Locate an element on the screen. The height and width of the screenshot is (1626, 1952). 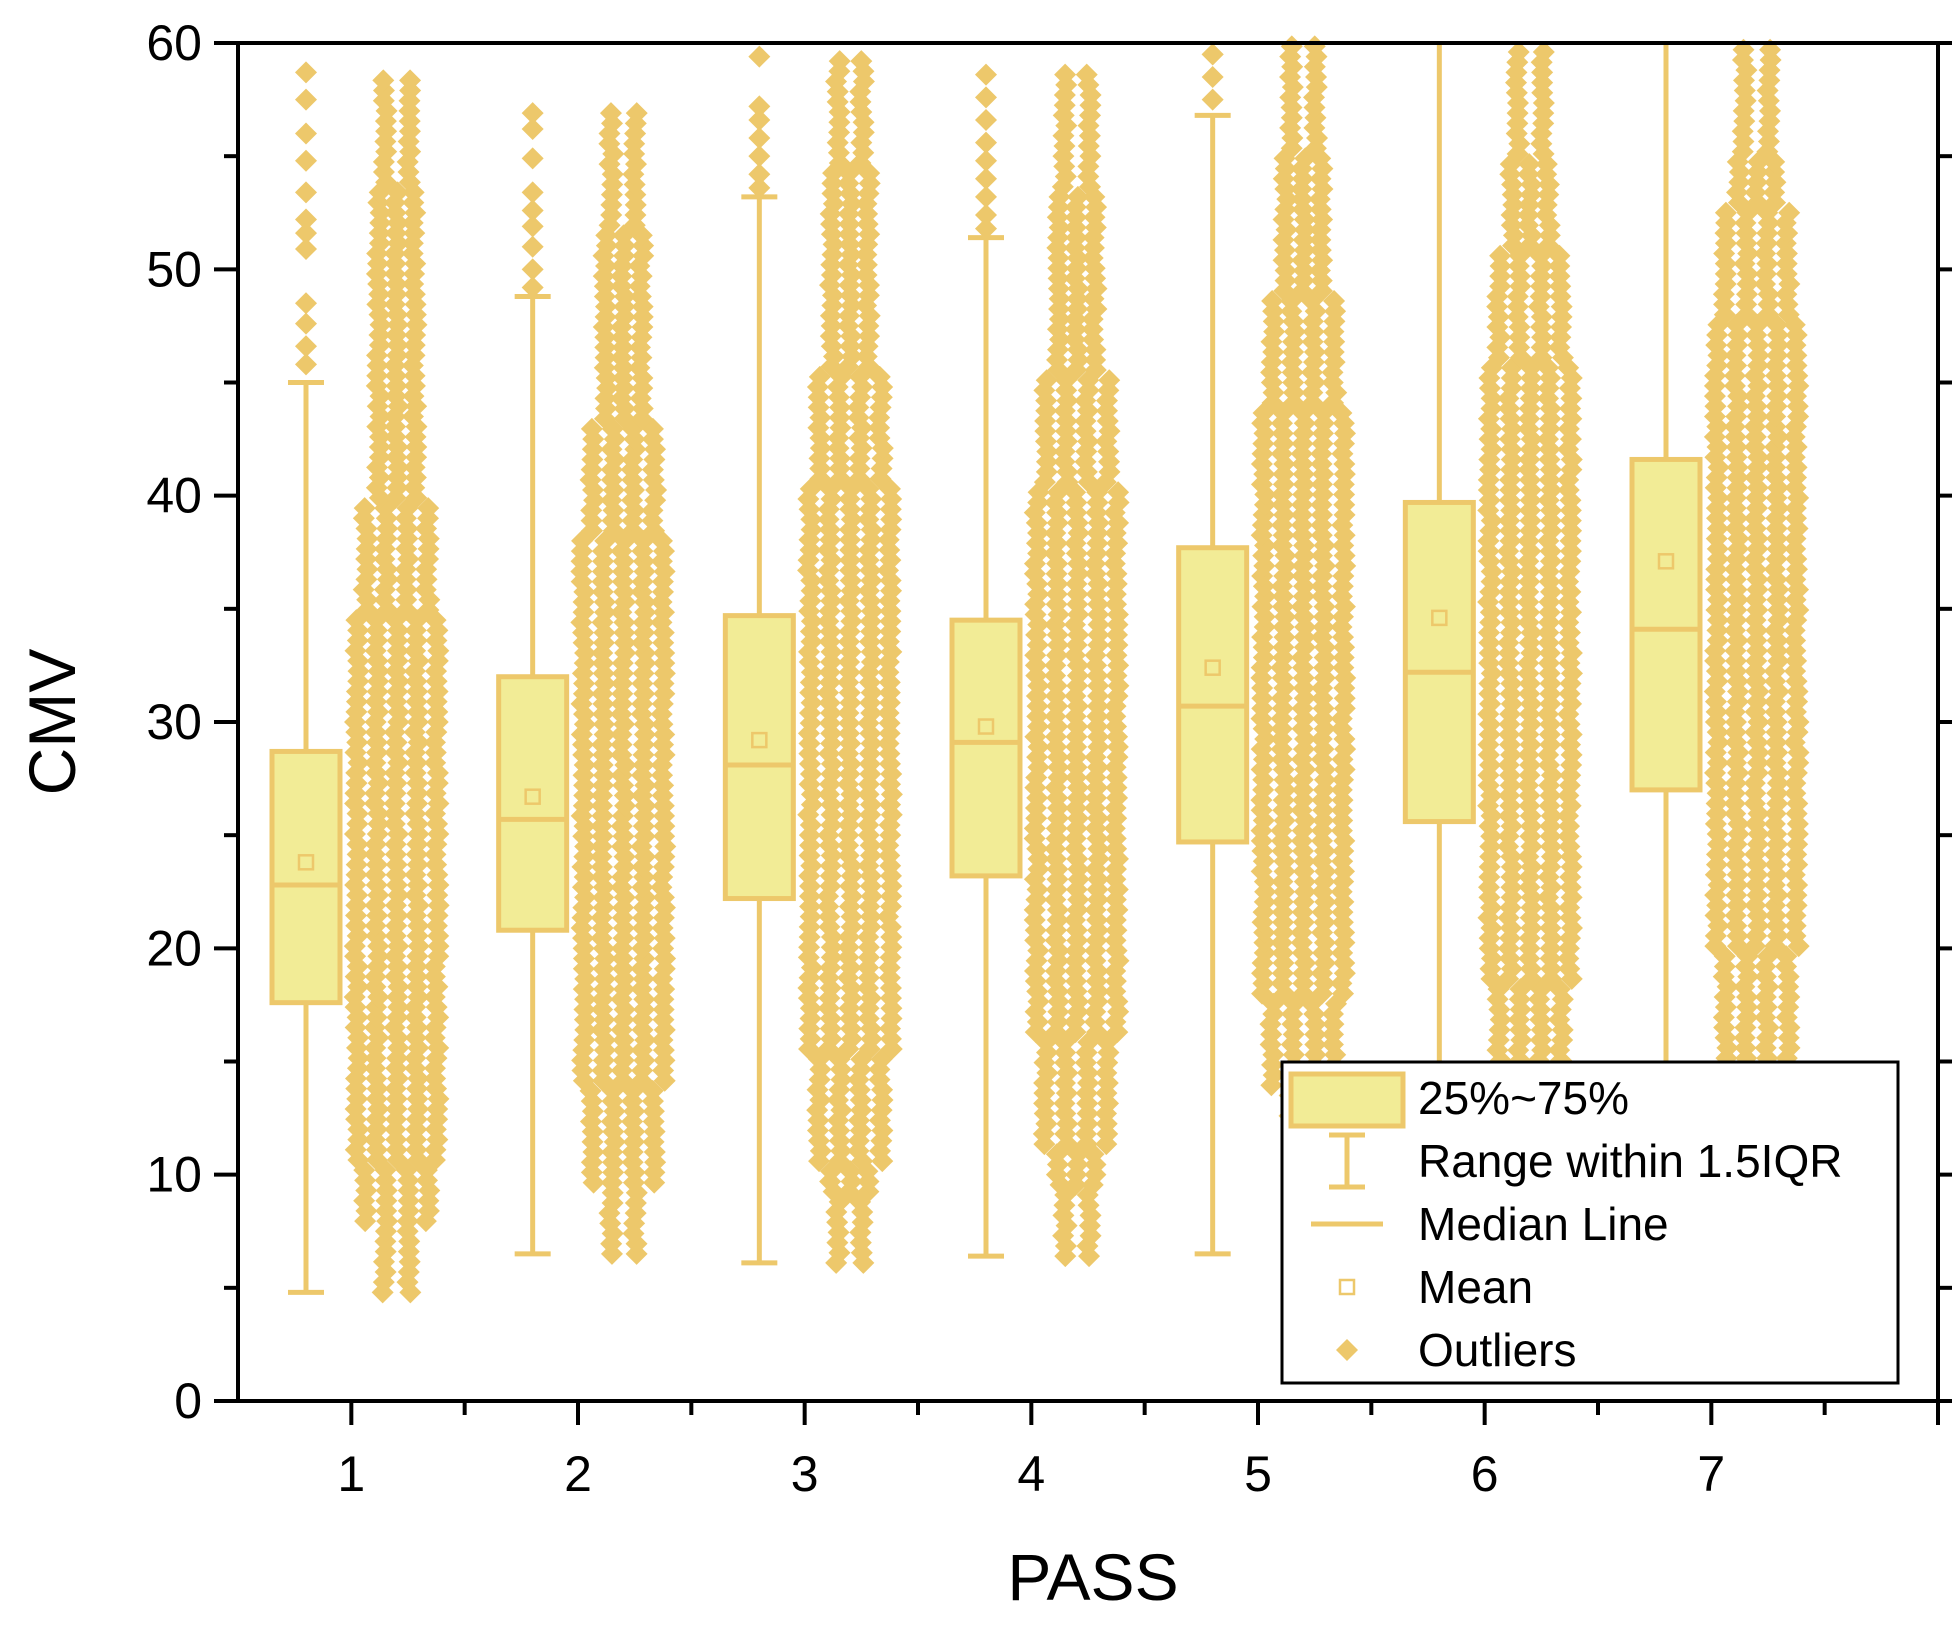
x-tick-label: 6 is located at coordinates (1485, 1474).